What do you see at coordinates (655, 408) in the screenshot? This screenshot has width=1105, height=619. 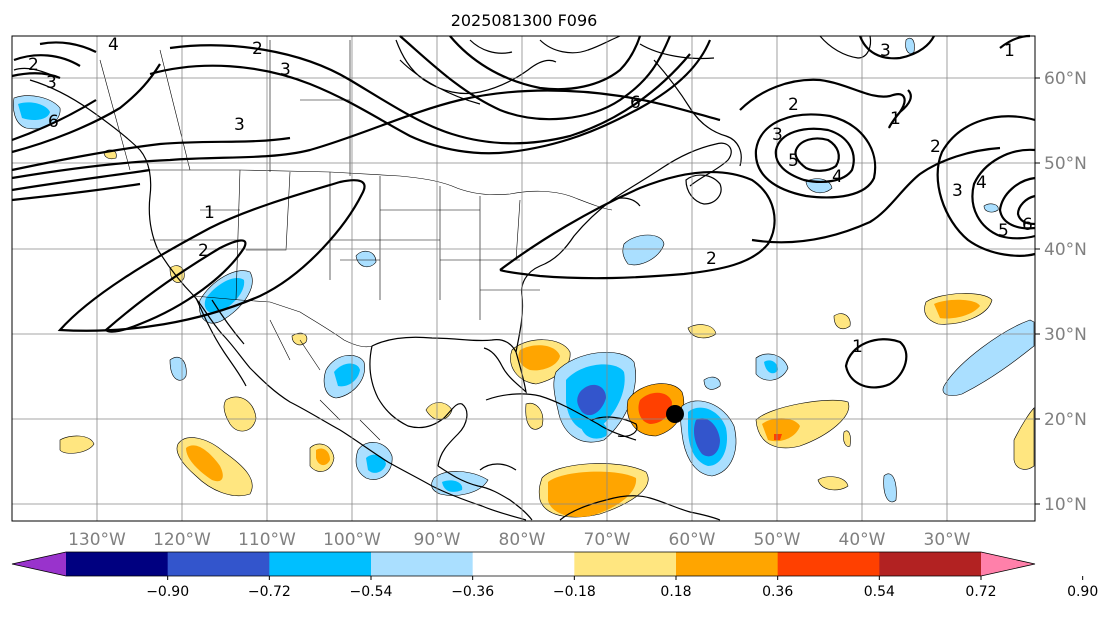 I see `pos-blob-hurricane-core` at bounding box center [655, 408].